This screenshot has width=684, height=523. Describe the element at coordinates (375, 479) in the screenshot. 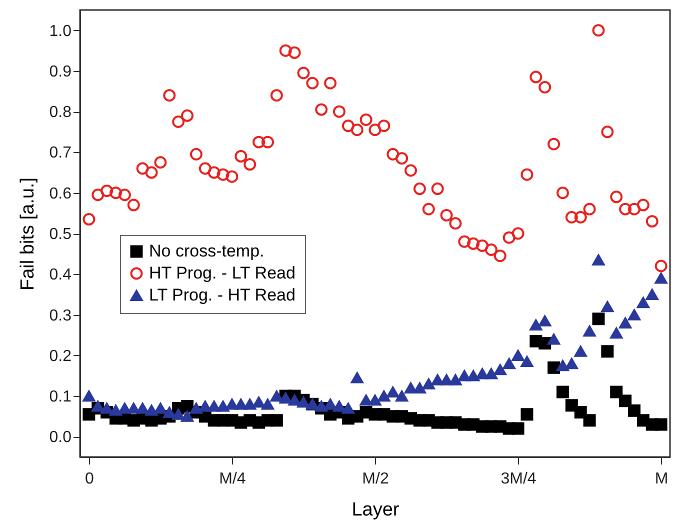

I see `x-tick-label: M/2` at that location.